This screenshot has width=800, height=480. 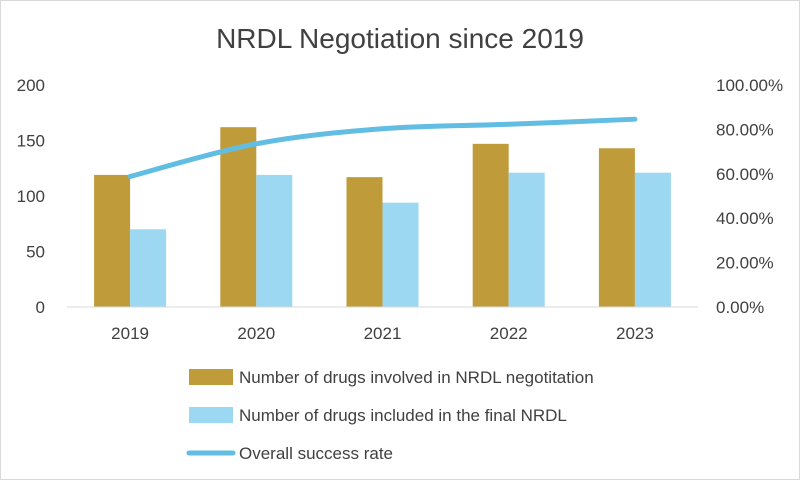 What do you see at coordinates (211, 415) in the screenshot?
I see `legend-swatch-included` at bounding box center [211, 415].